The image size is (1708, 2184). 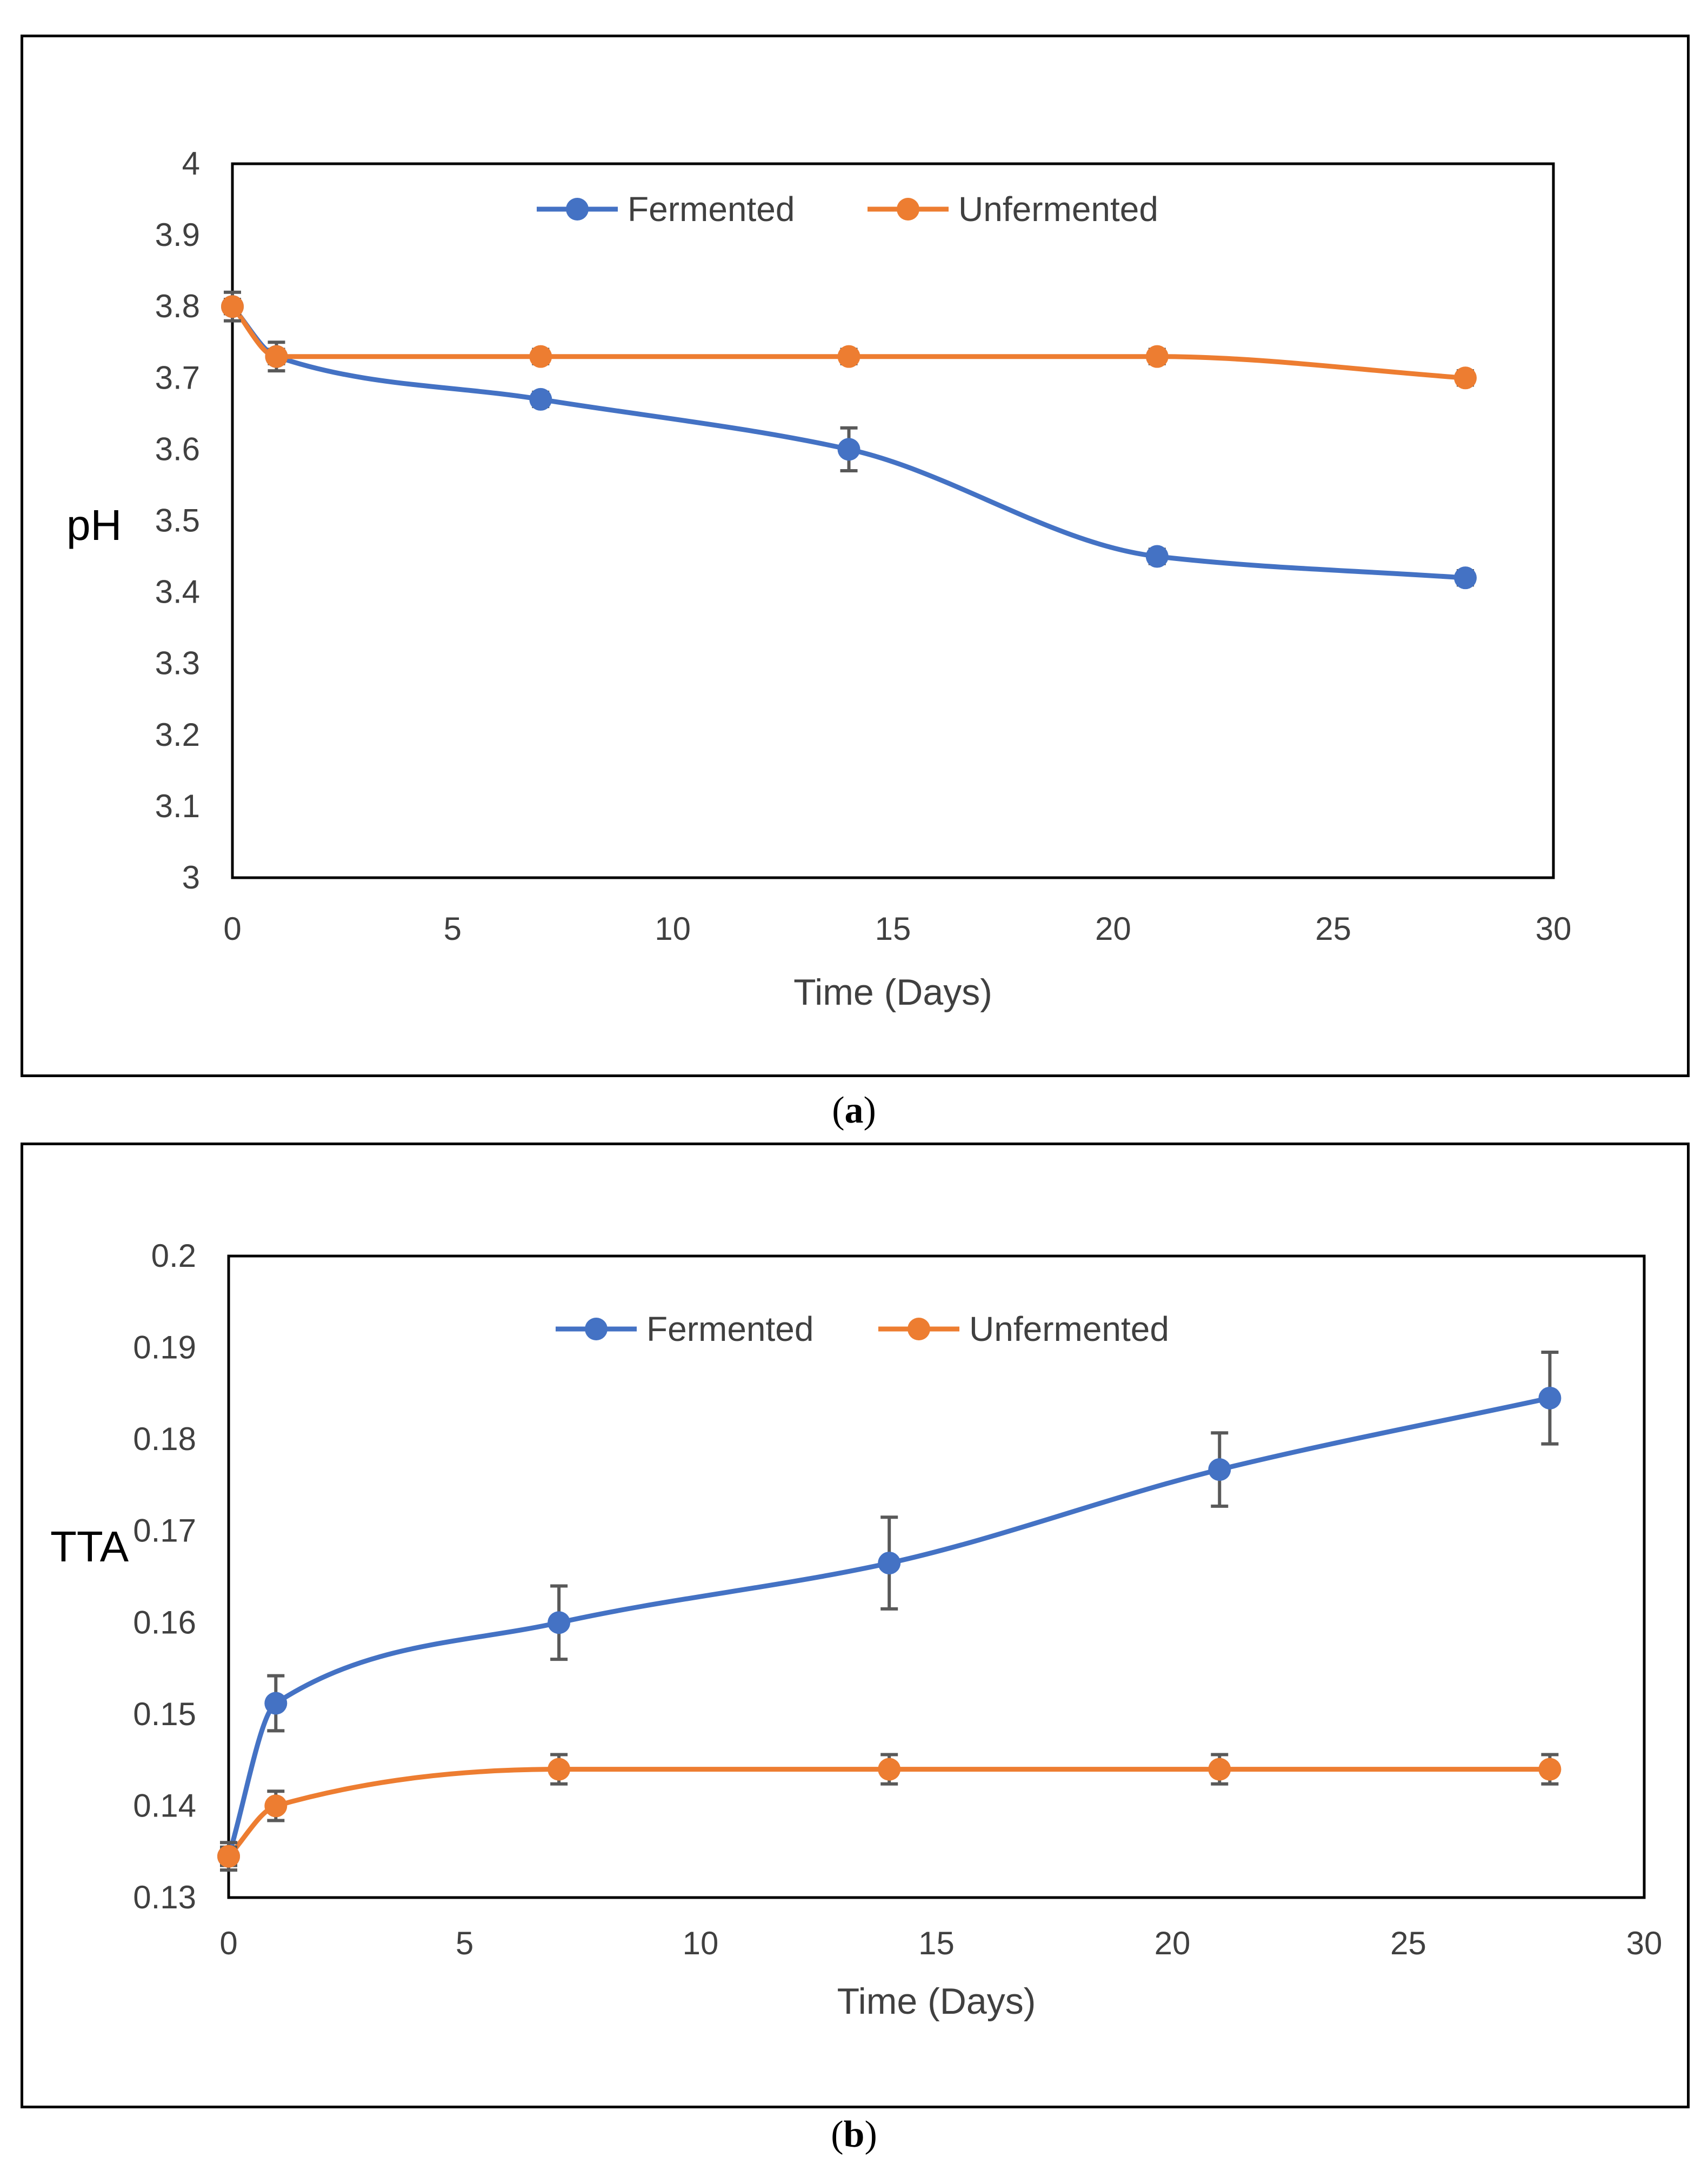 I want to click on caption-a-letter: a, so click(x=854, y=1111).